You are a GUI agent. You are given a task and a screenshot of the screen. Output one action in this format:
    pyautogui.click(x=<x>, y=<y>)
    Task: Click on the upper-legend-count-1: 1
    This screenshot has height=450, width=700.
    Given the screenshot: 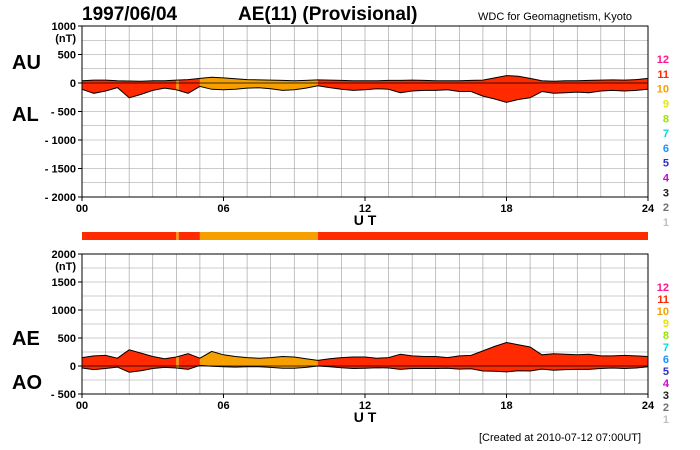 What is the action you would take?
    pyautogui.click(x=666, y=223)
    